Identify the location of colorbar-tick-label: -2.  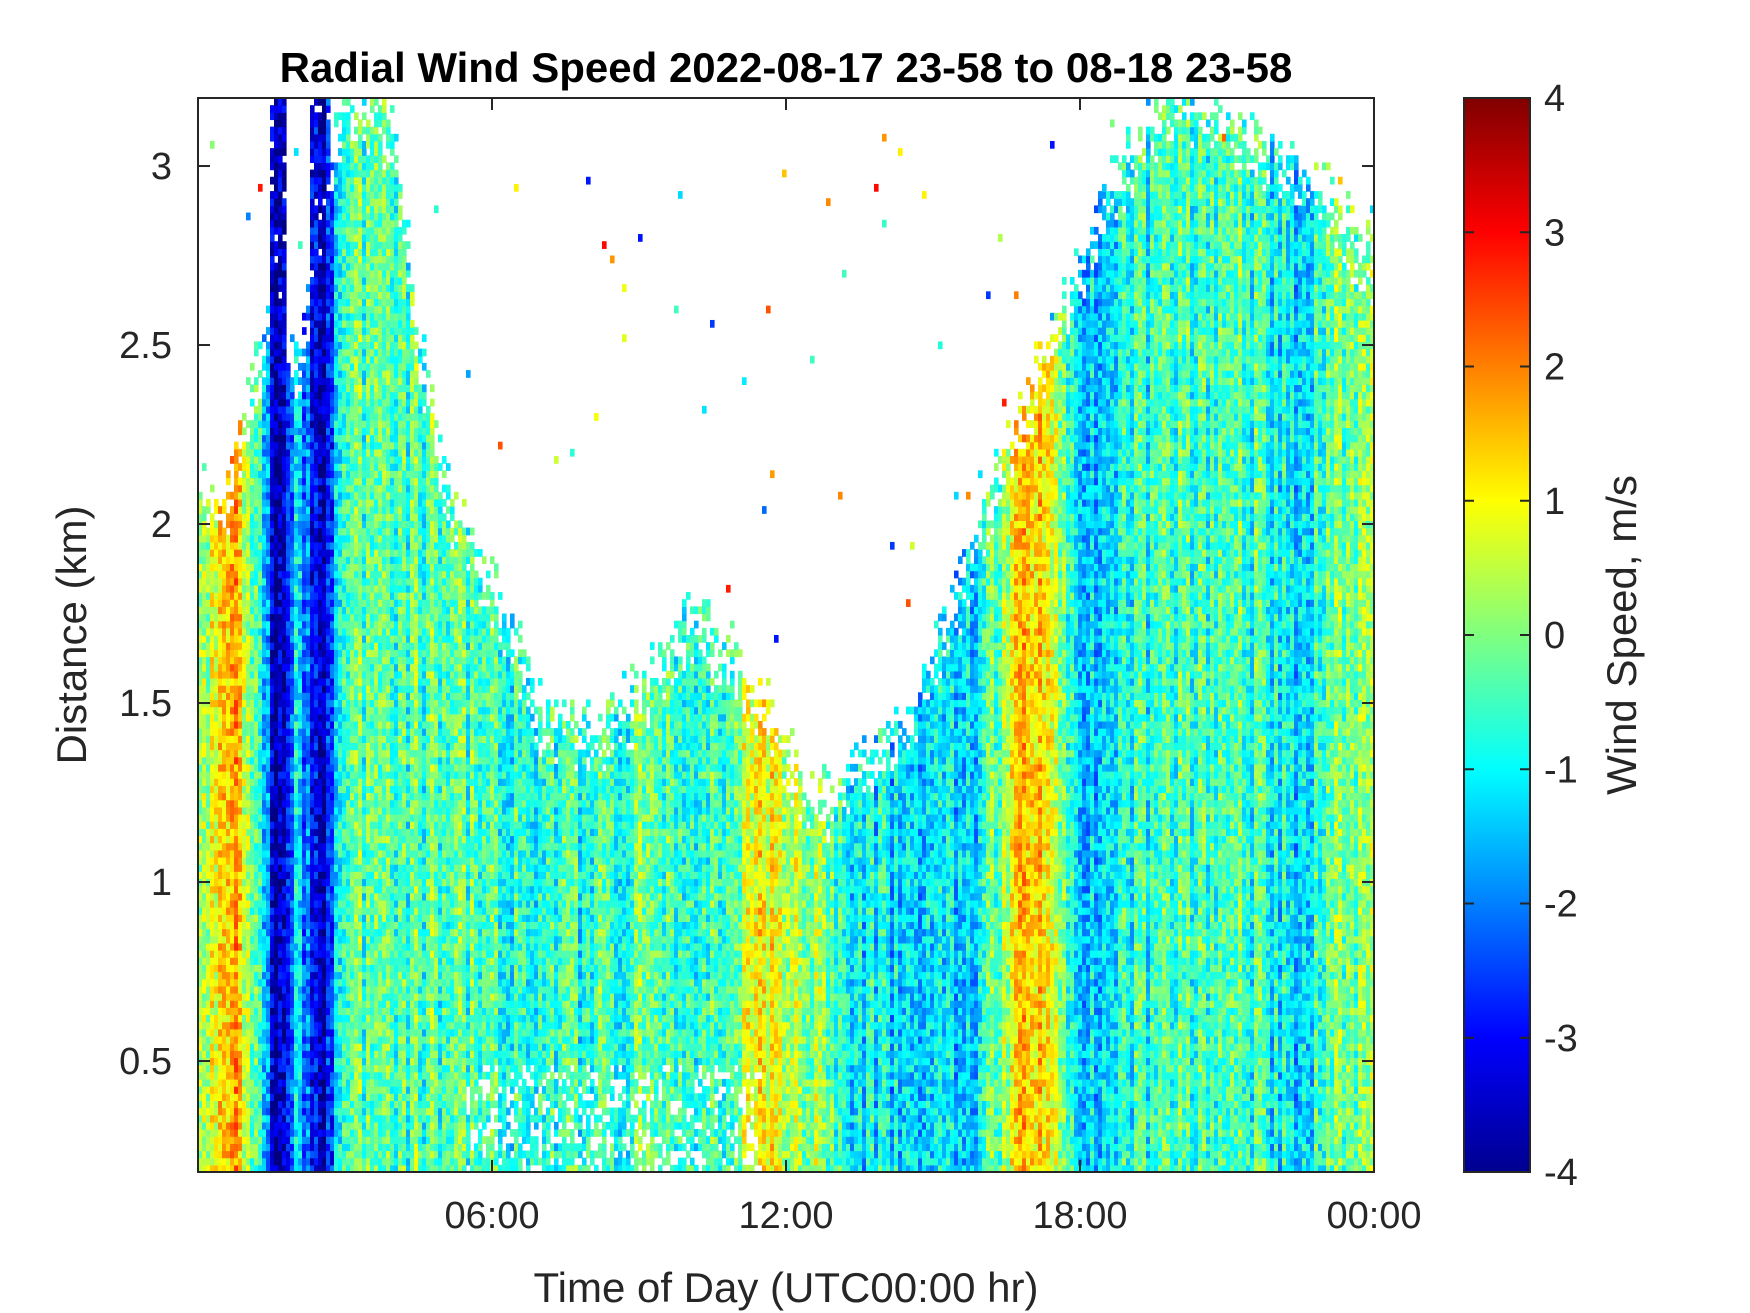
(1561, 905).